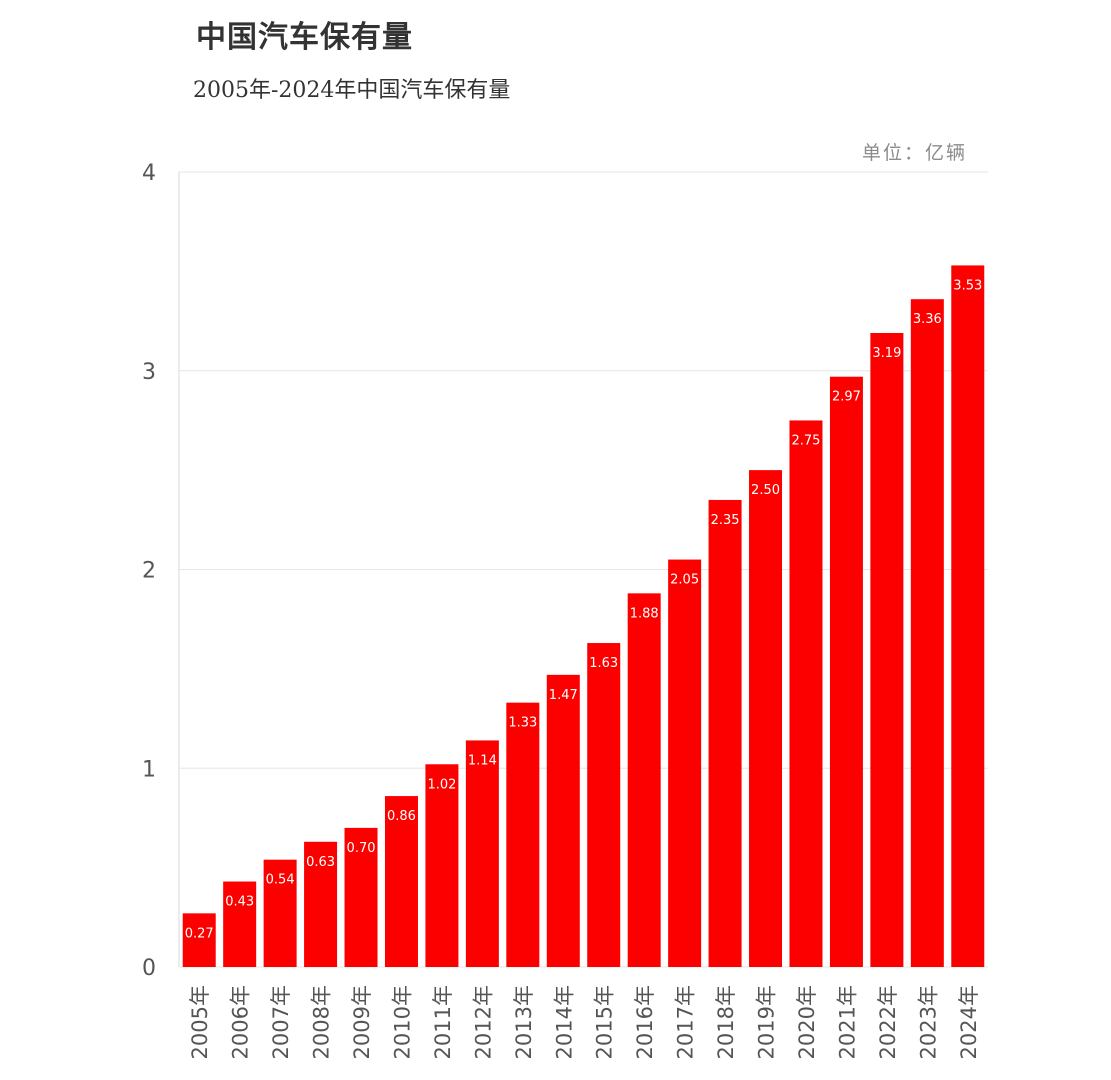 The width and height of the screenshot is (1111, 1080). What do you see at coordinates (149, 769) in the screenshot?
I see `y-tick-label: 1` at bounding box center [149, 769].